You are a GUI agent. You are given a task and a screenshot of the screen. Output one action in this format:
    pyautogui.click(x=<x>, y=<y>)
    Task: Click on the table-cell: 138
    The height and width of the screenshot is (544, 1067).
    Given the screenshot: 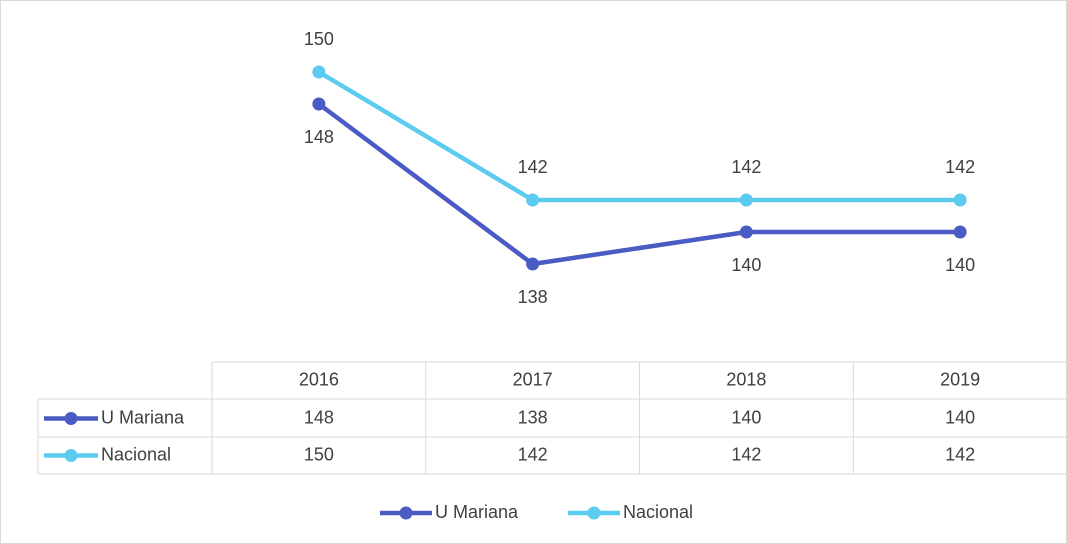 What is the action you would take?
    pyautogui.click(x=533, y=417)
    